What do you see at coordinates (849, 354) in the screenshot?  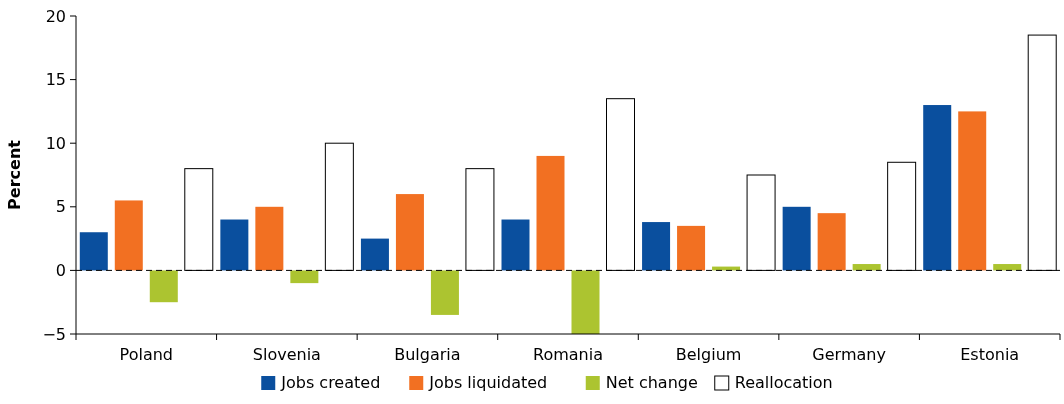 I see `x-tick-label: Germany` at bounding box center [849, 354].